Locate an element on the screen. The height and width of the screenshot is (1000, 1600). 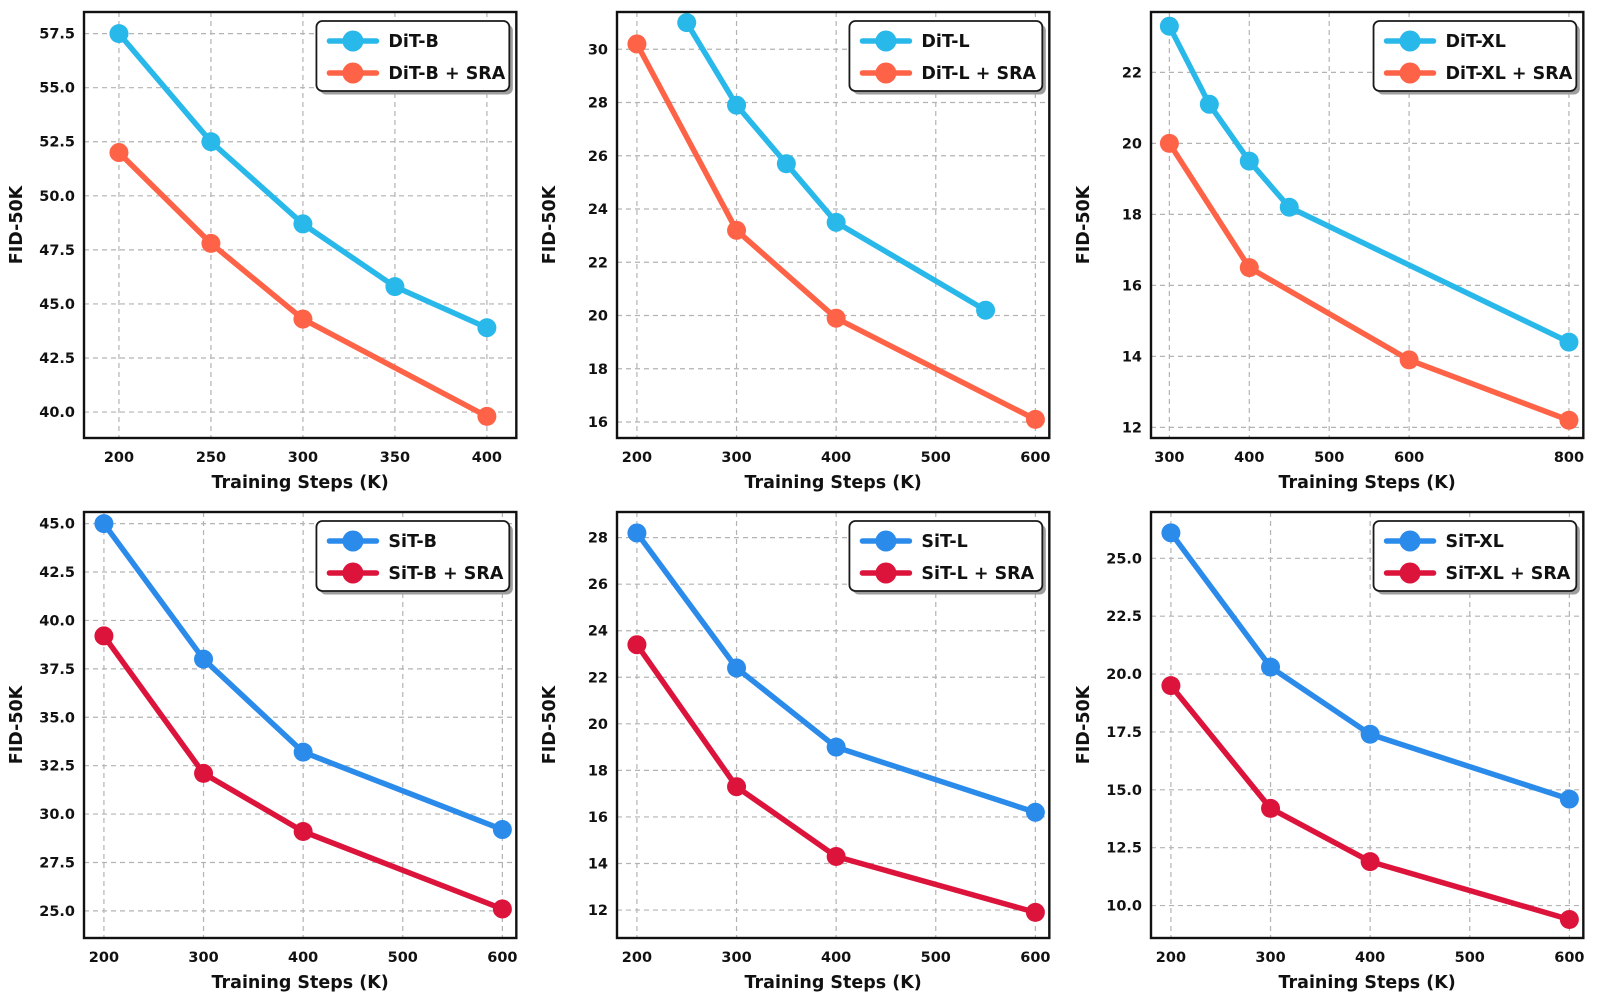
x-tick-label: 250 is located at coordinates (211, 458).